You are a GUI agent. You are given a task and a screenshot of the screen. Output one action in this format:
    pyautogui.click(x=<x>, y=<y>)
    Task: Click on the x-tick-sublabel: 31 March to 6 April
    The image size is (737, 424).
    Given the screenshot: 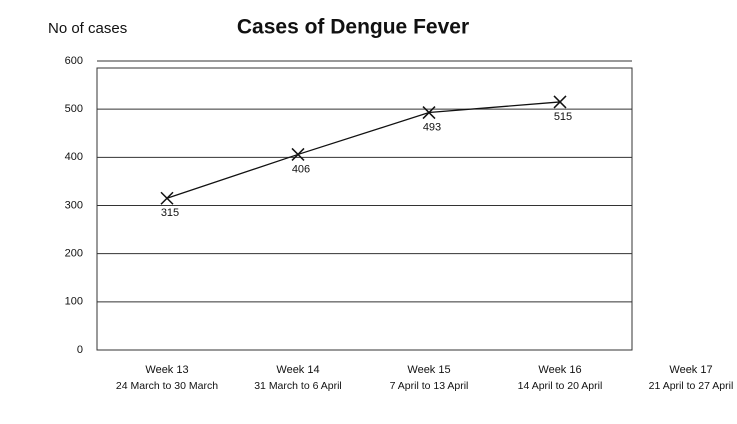 What is the action you would take?
    pyautogui.click(x=298, y=386)
    